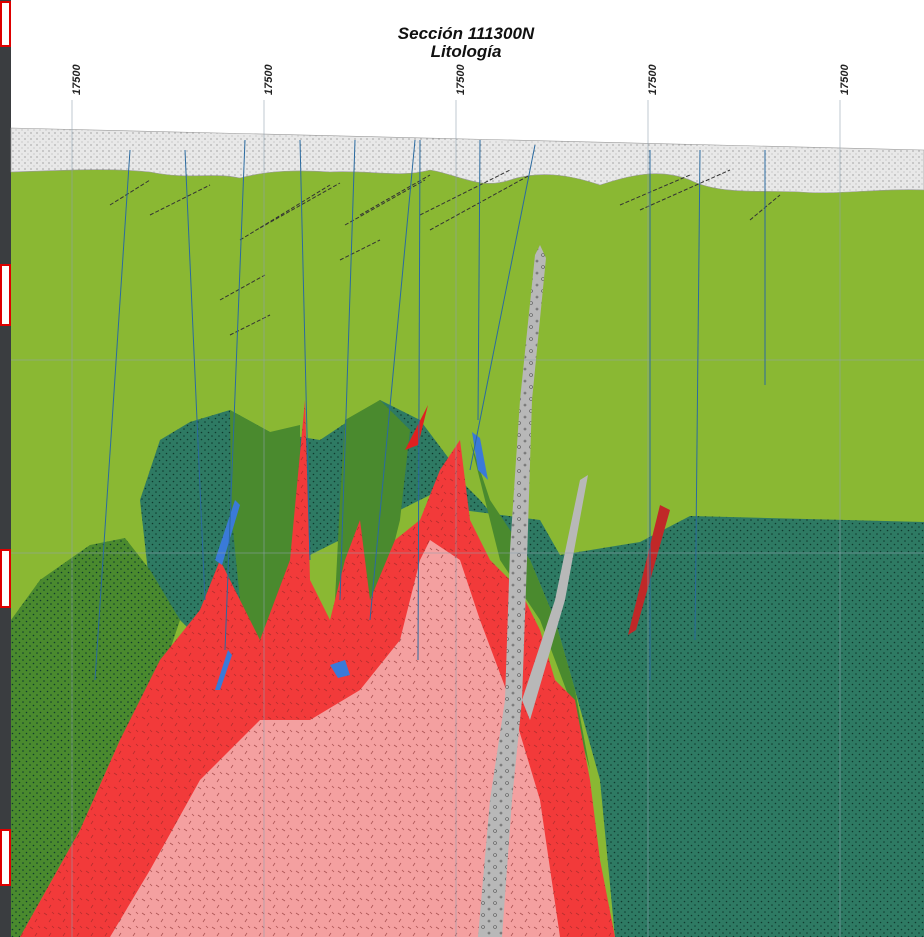  Describe the element at coordinates (533, 591) in the screenshot. I see `gray-dike` at that location.